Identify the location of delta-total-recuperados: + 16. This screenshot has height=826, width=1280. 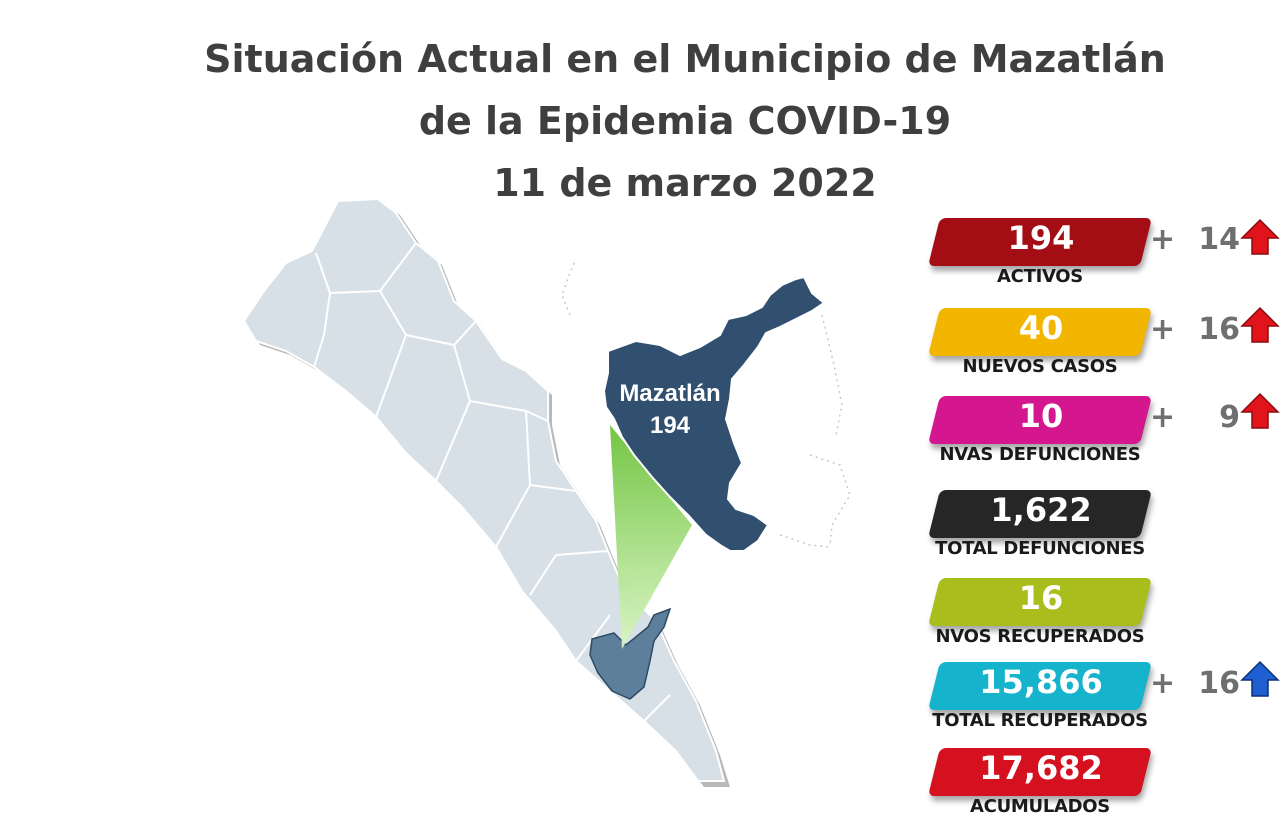
(1195, 684).